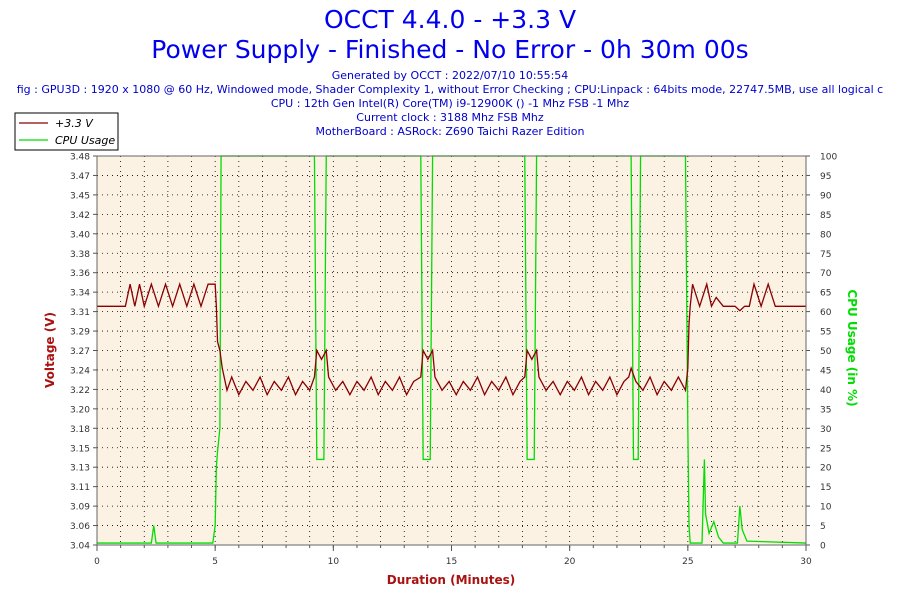  What do you see at coordinates (451, 562) in the screenshot?
I see `x-tick-label: 15` at bounding box center [451, 562].